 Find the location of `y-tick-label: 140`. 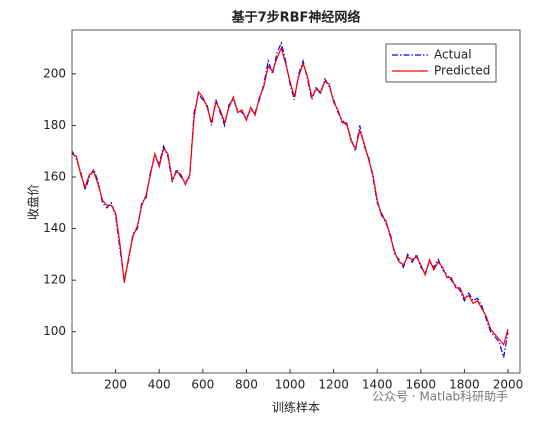

y-tick-label: 140 is located at coordinates (54, 228).